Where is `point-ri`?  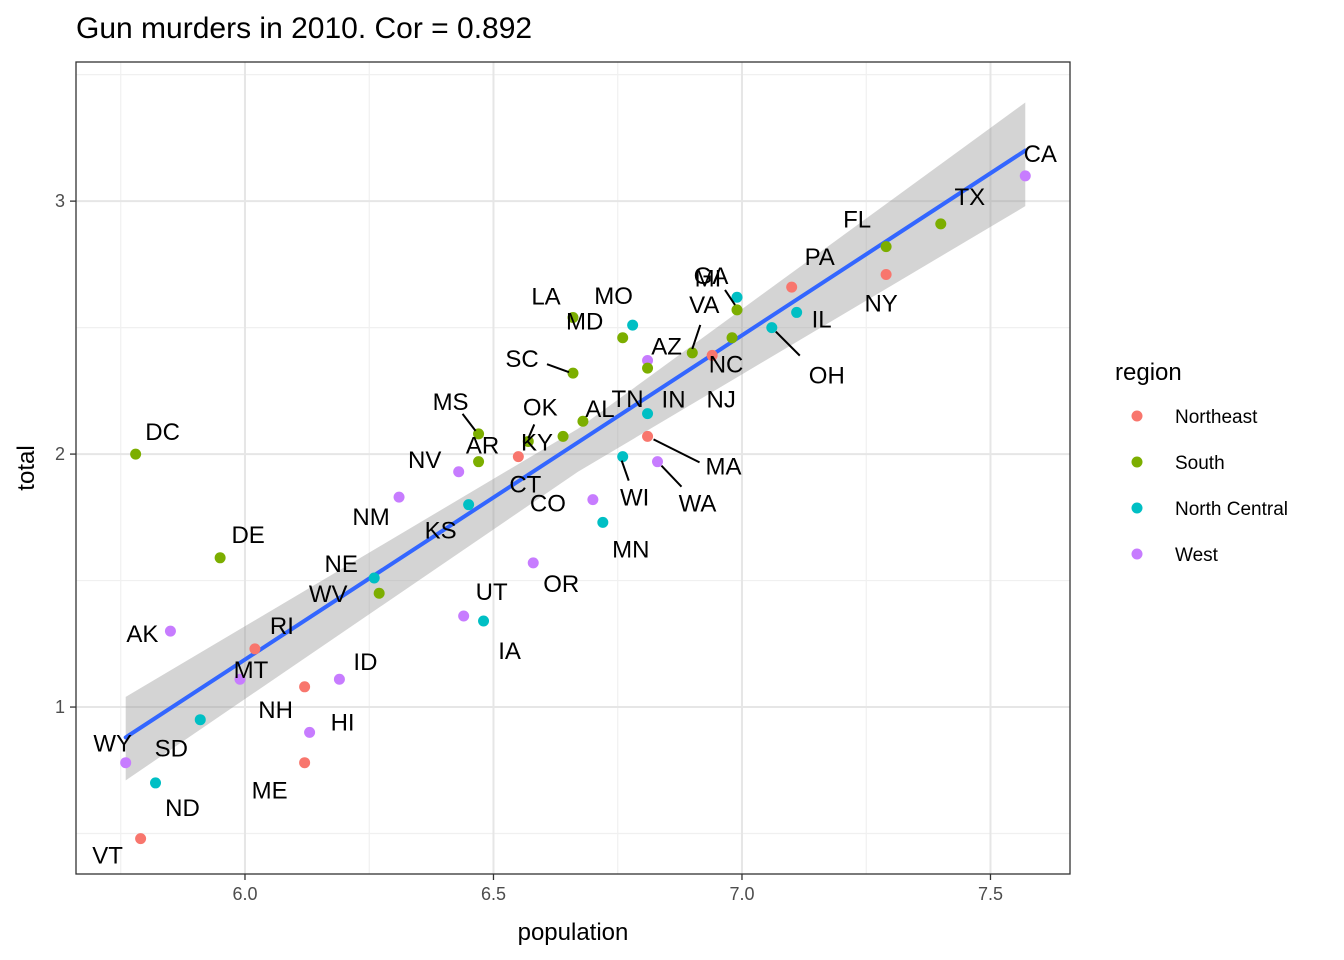
point-ri is located at coordinates (255, 649).